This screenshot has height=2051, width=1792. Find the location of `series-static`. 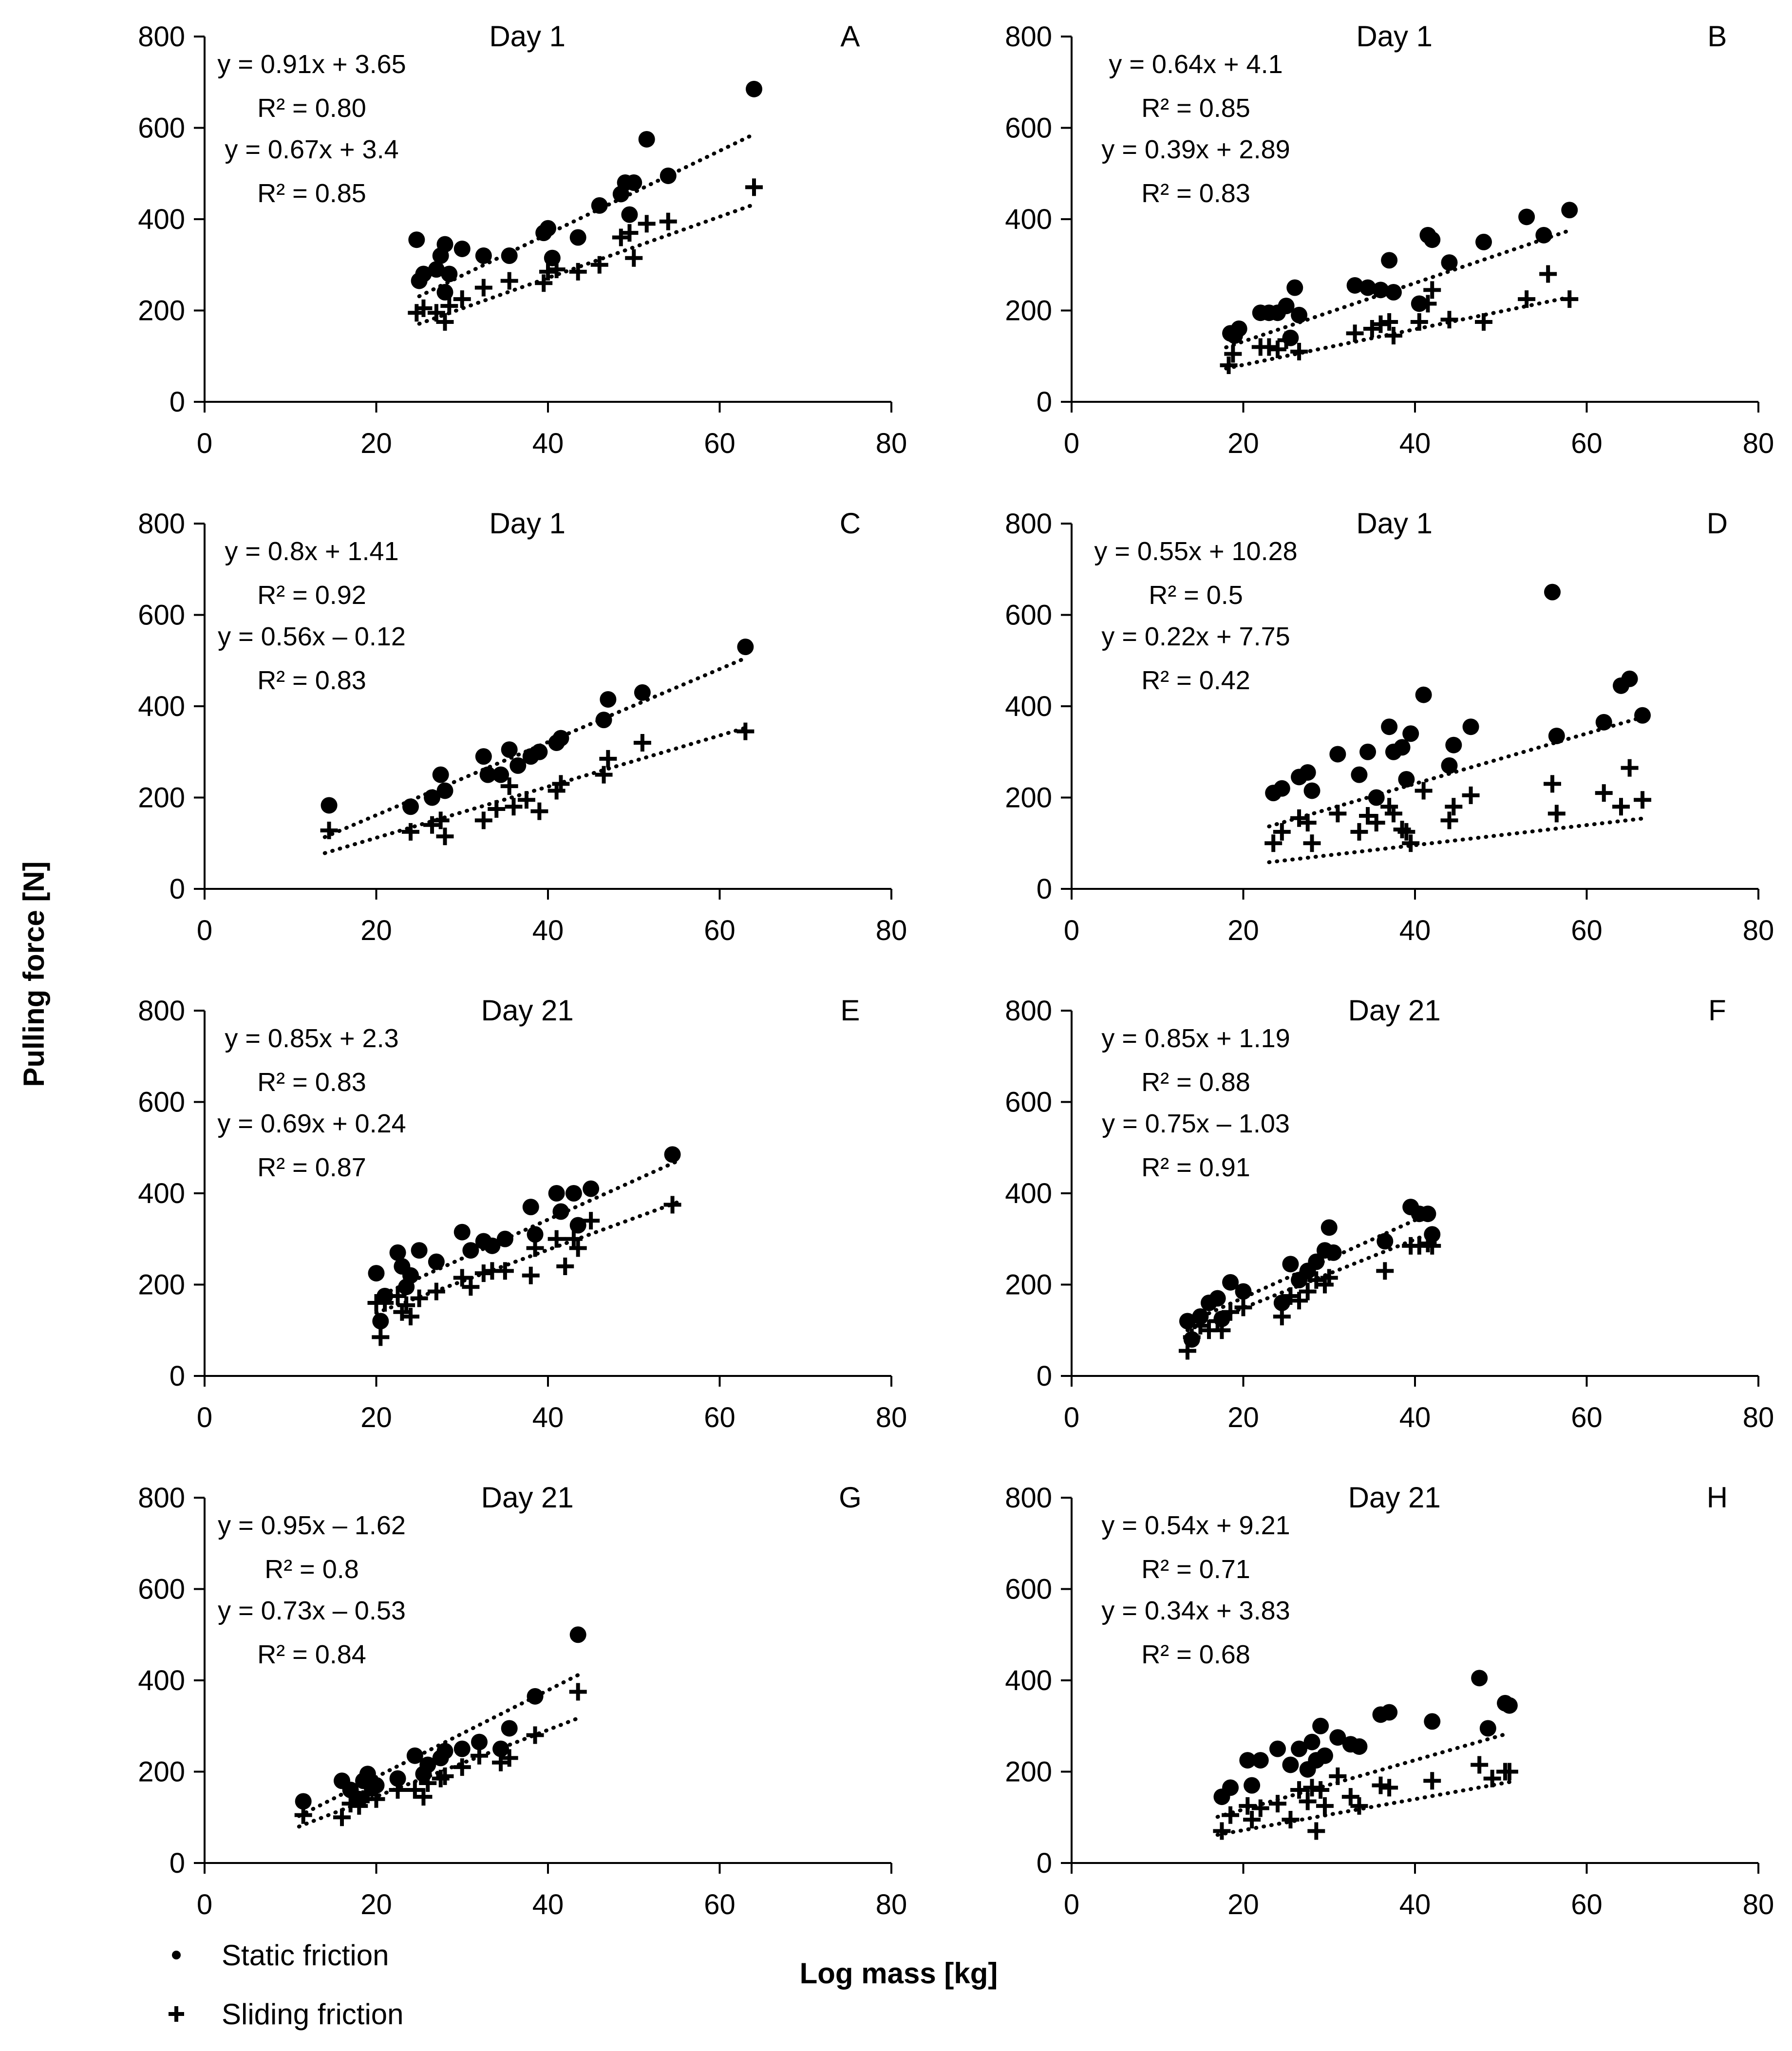

series-static is located at coordinates (1365, 1744).